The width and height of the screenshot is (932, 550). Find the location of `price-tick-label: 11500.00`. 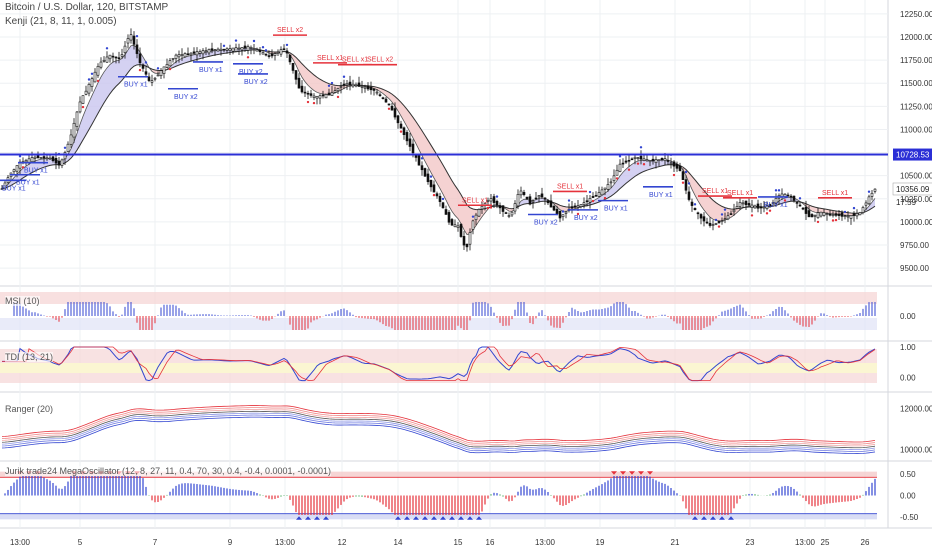

price-tick-label: 11500.00 is located at coordinates (916, 83).